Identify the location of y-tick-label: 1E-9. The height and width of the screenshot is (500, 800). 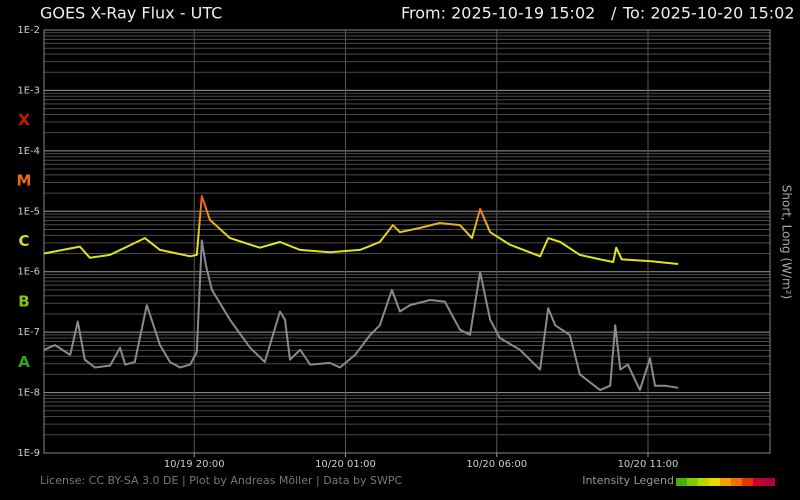
(28, 453).